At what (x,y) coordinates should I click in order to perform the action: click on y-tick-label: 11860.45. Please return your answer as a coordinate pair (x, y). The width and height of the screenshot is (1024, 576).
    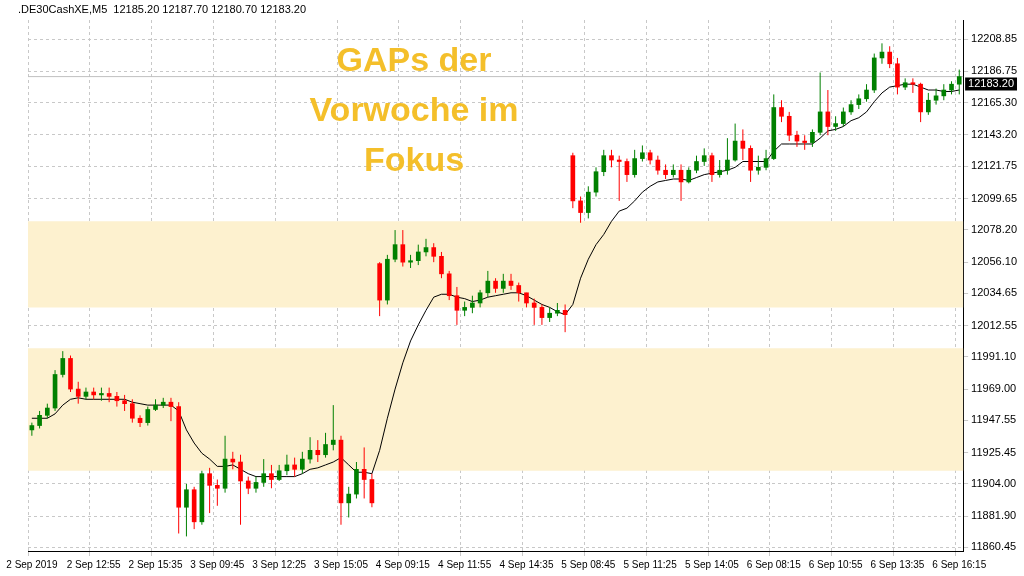
    Looking at the image, I should click on (994, 546).